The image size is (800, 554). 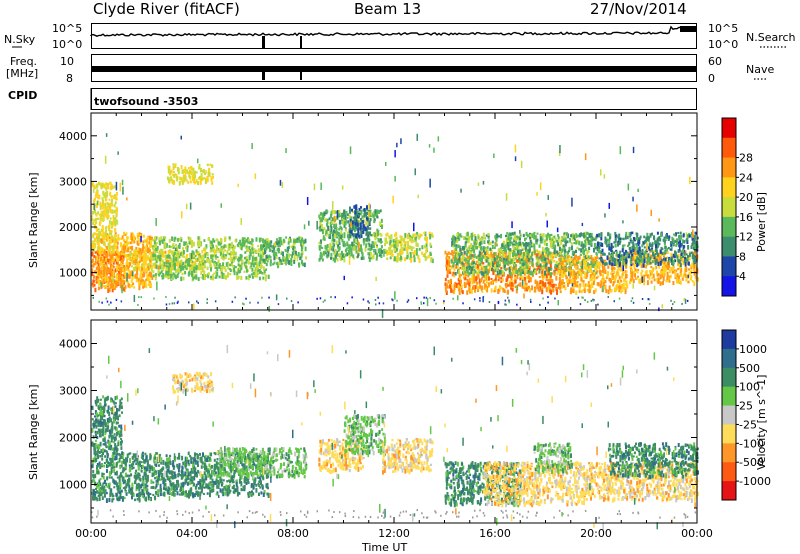 What do you see at coordinates (751, 443) in the screenshot?
I see `velocity-colorbar-tick-label: -100` at bounding box center [751, 443].